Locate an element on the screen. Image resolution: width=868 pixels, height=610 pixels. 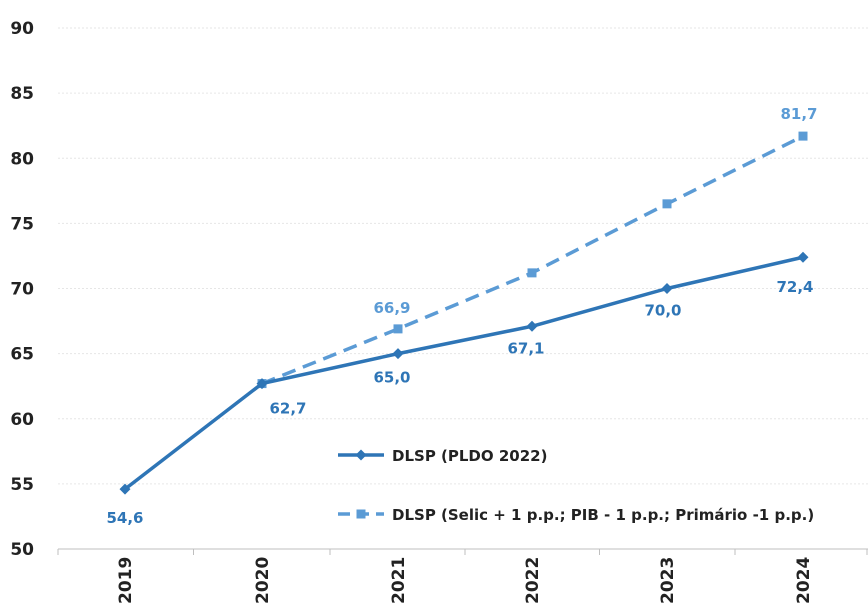
x-tick-label: 2019 is located at coordinates (126, 580).